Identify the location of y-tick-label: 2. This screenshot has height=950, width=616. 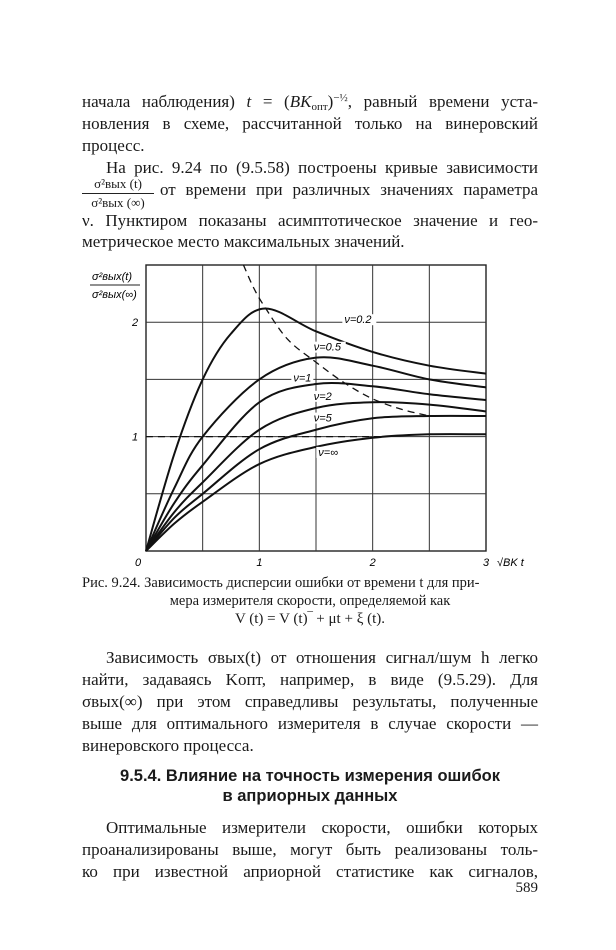
(134, 323).